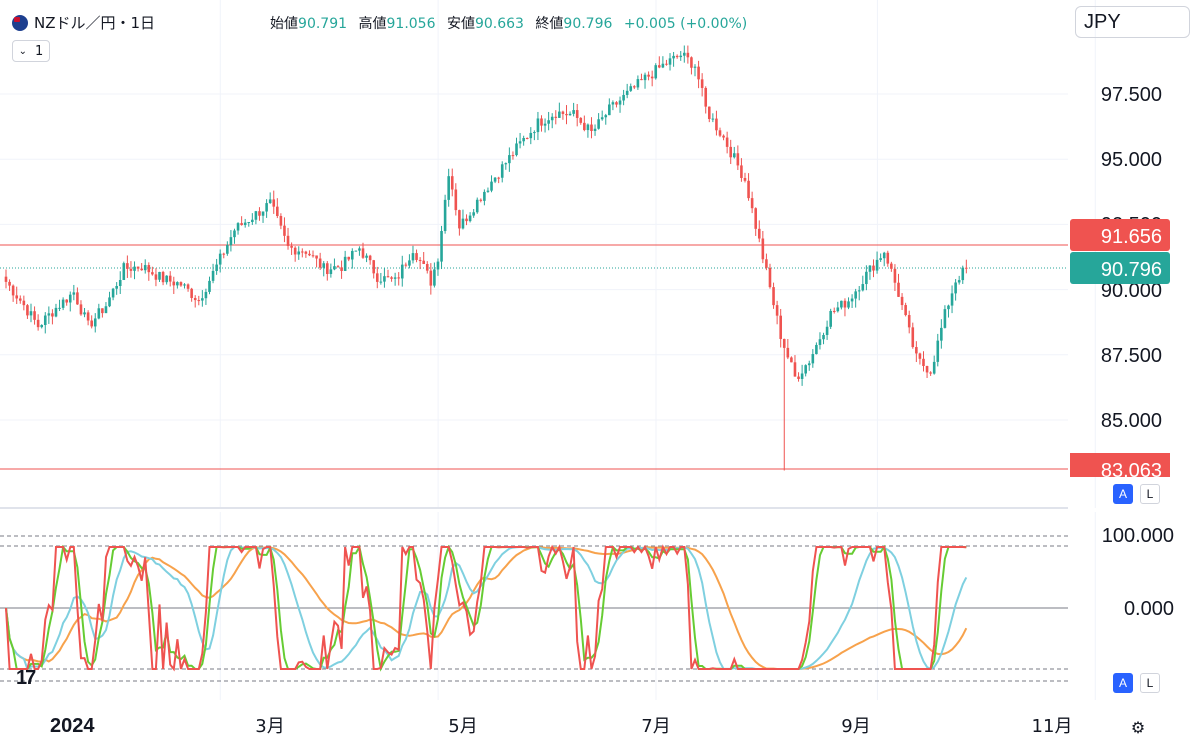  What do you see at coordinates (323, 23) in the screenshot?
I see `open-value: 90.791` at bounding box center [323, 23].